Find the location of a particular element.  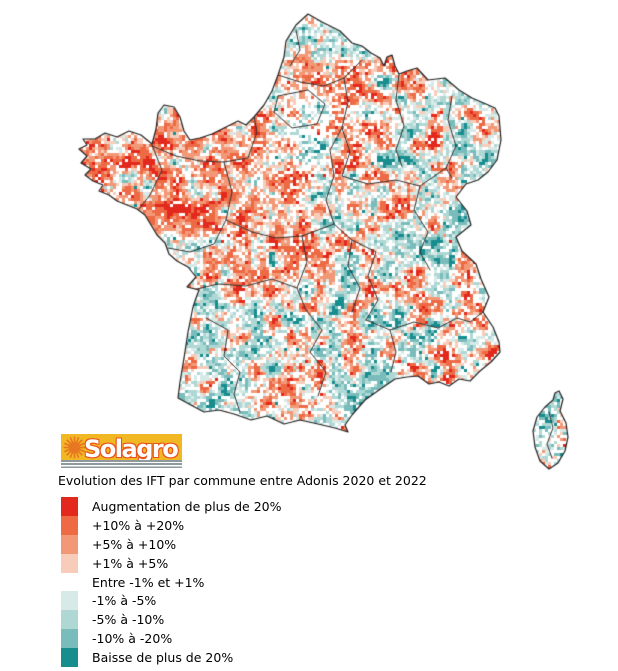

legend-row: -5% à -10% is located at coordinates (171, 620).